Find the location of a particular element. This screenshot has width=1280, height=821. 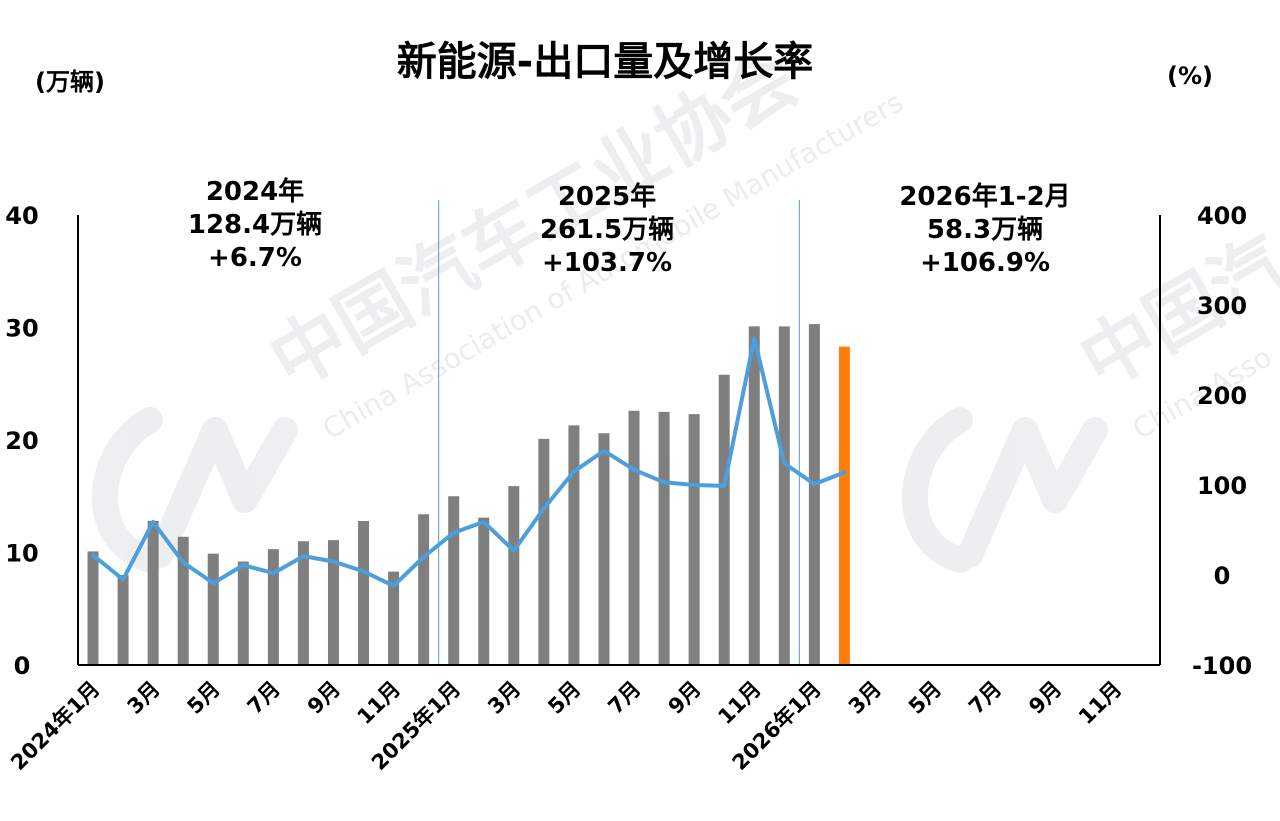

left-axis-ticks: 0 10 20 30 40 is located at coordinates (21, 441).